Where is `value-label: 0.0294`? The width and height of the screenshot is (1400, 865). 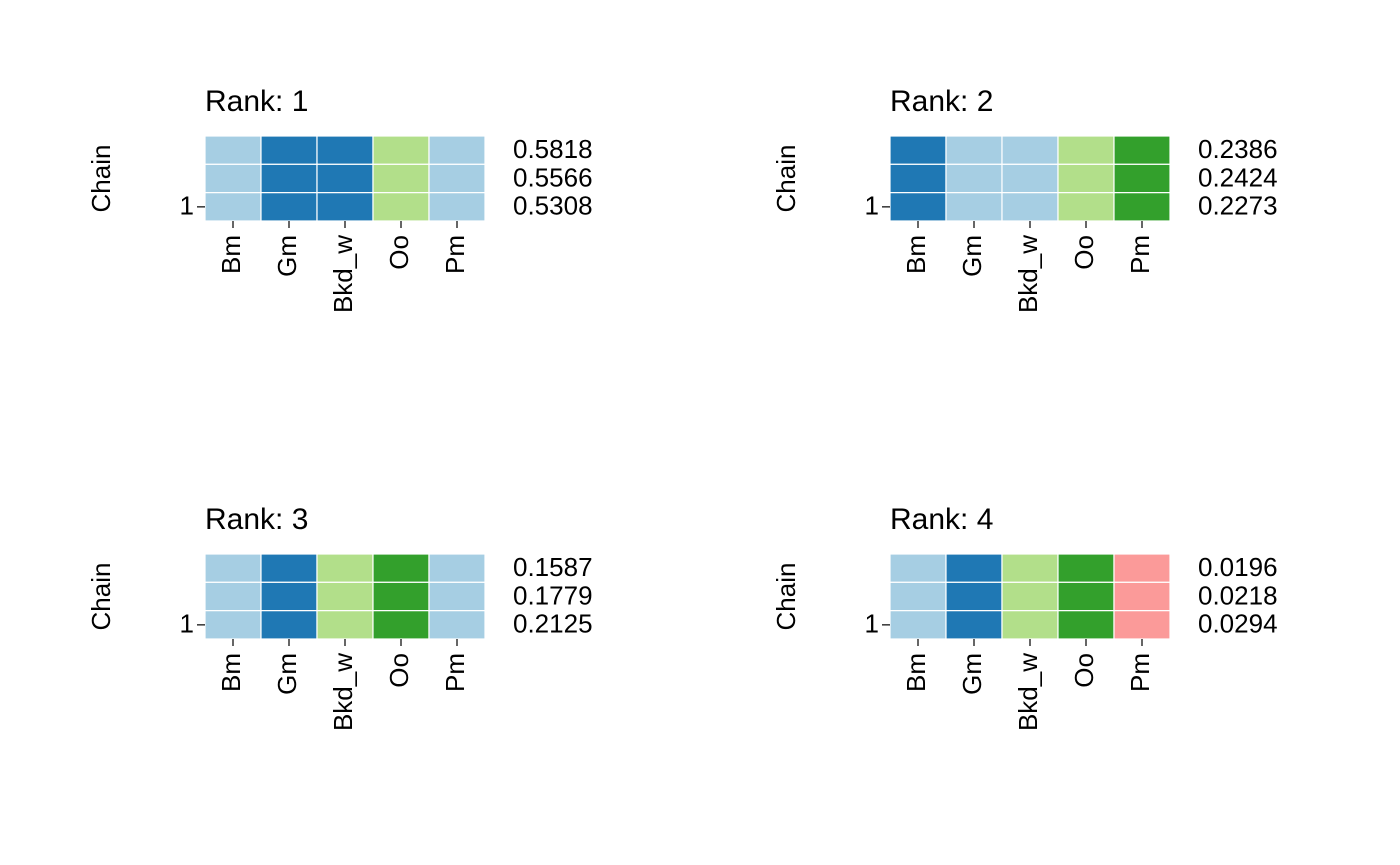 value-label: 0.0294 is located at coordinates (1238, 624).